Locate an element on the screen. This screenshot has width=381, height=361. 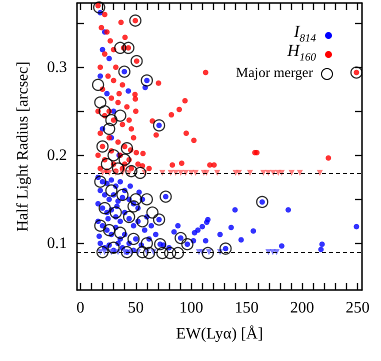
legend-label: Major merger is located at coordinates (274, 73).